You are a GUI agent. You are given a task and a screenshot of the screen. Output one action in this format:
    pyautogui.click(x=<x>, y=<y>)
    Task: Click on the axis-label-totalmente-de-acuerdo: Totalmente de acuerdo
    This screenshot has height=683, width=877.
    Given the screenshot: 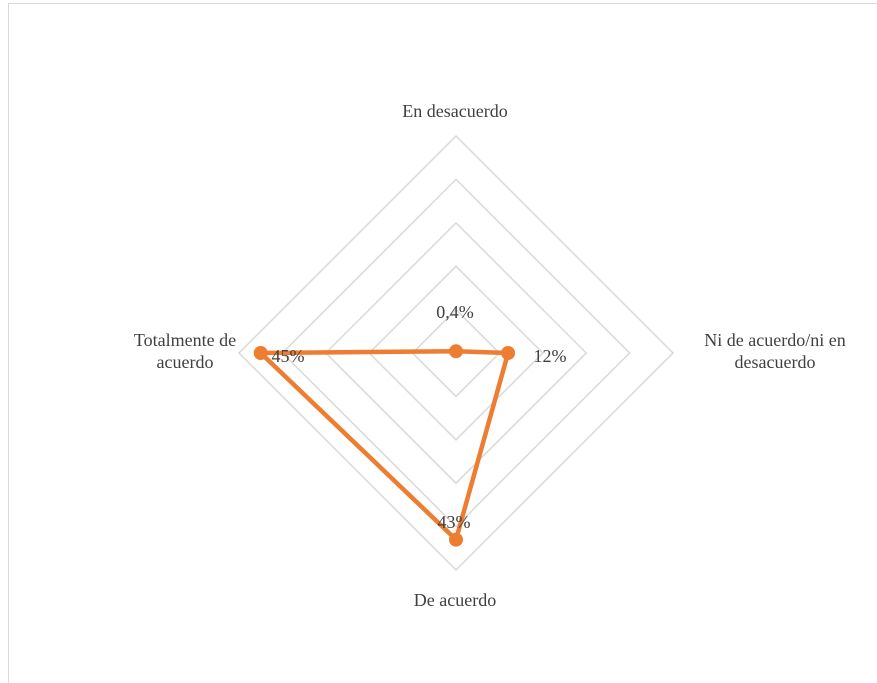 What is the action you would take?
    pyautogui.click(x=185, y=351)
    